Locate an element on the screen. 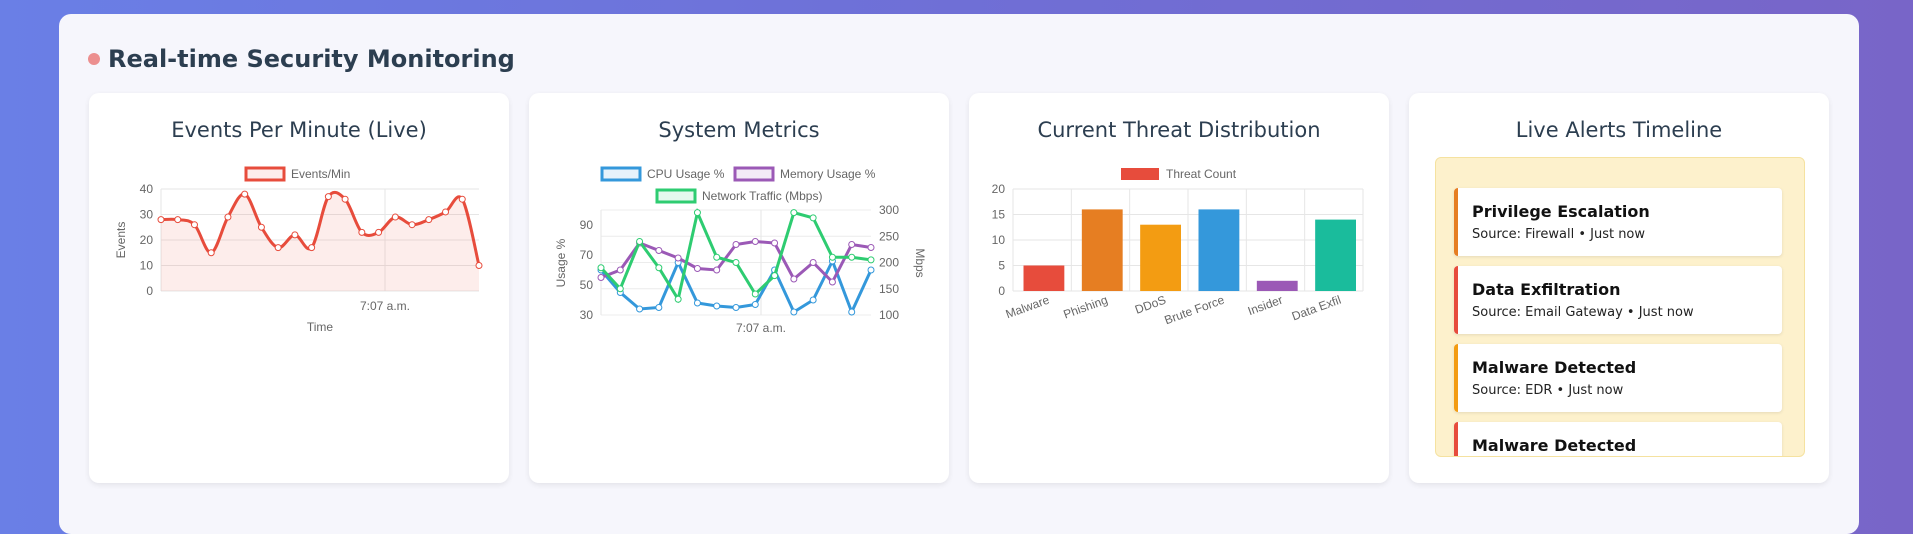 The width and height of the screenshot is (1913, 534). alert-item: Malware Detected is located at coordinates (1618, 439).